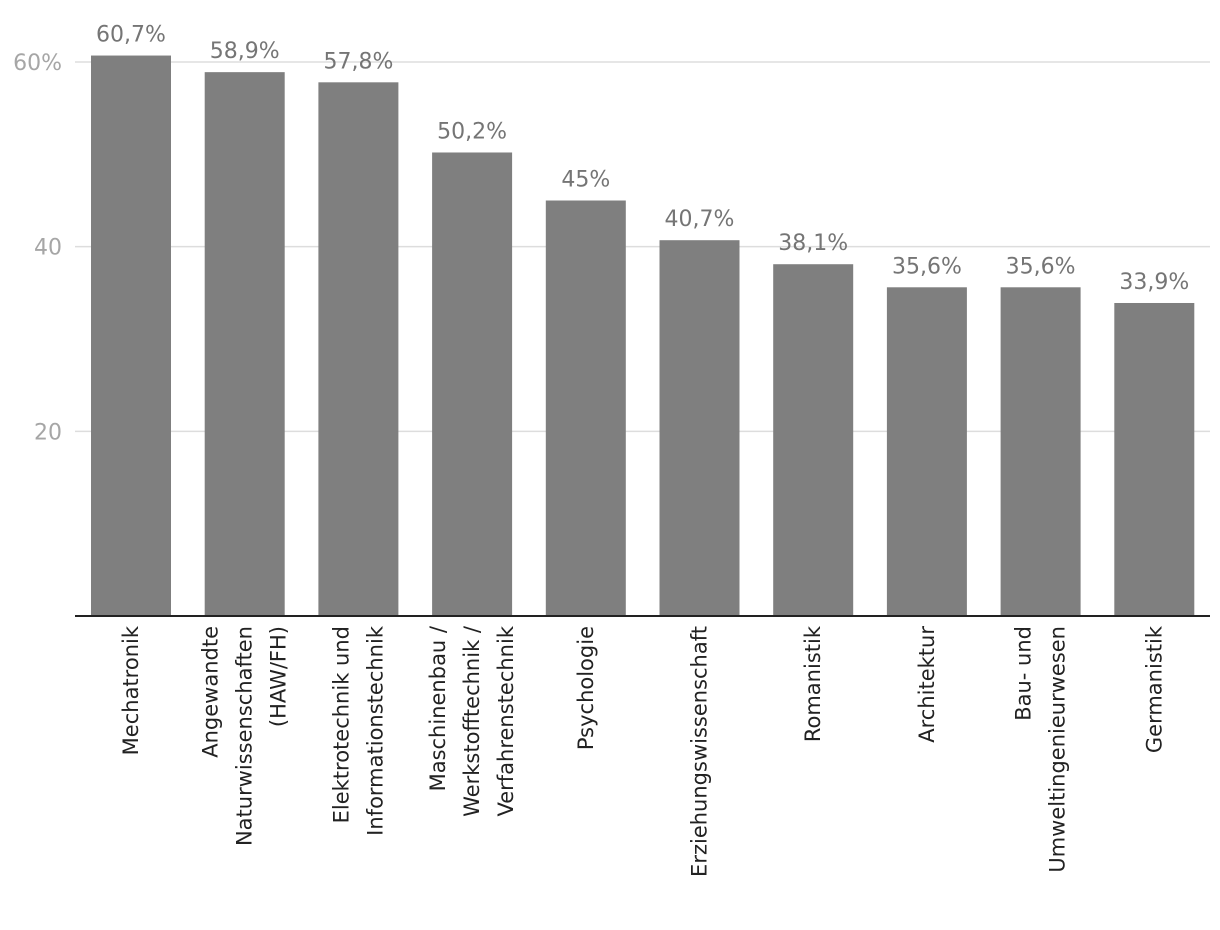 The image size is (1220, 930). Describe the element at coordinates (37, 63) in the screenshot. I see `y-tick-label: 60%` at that location.